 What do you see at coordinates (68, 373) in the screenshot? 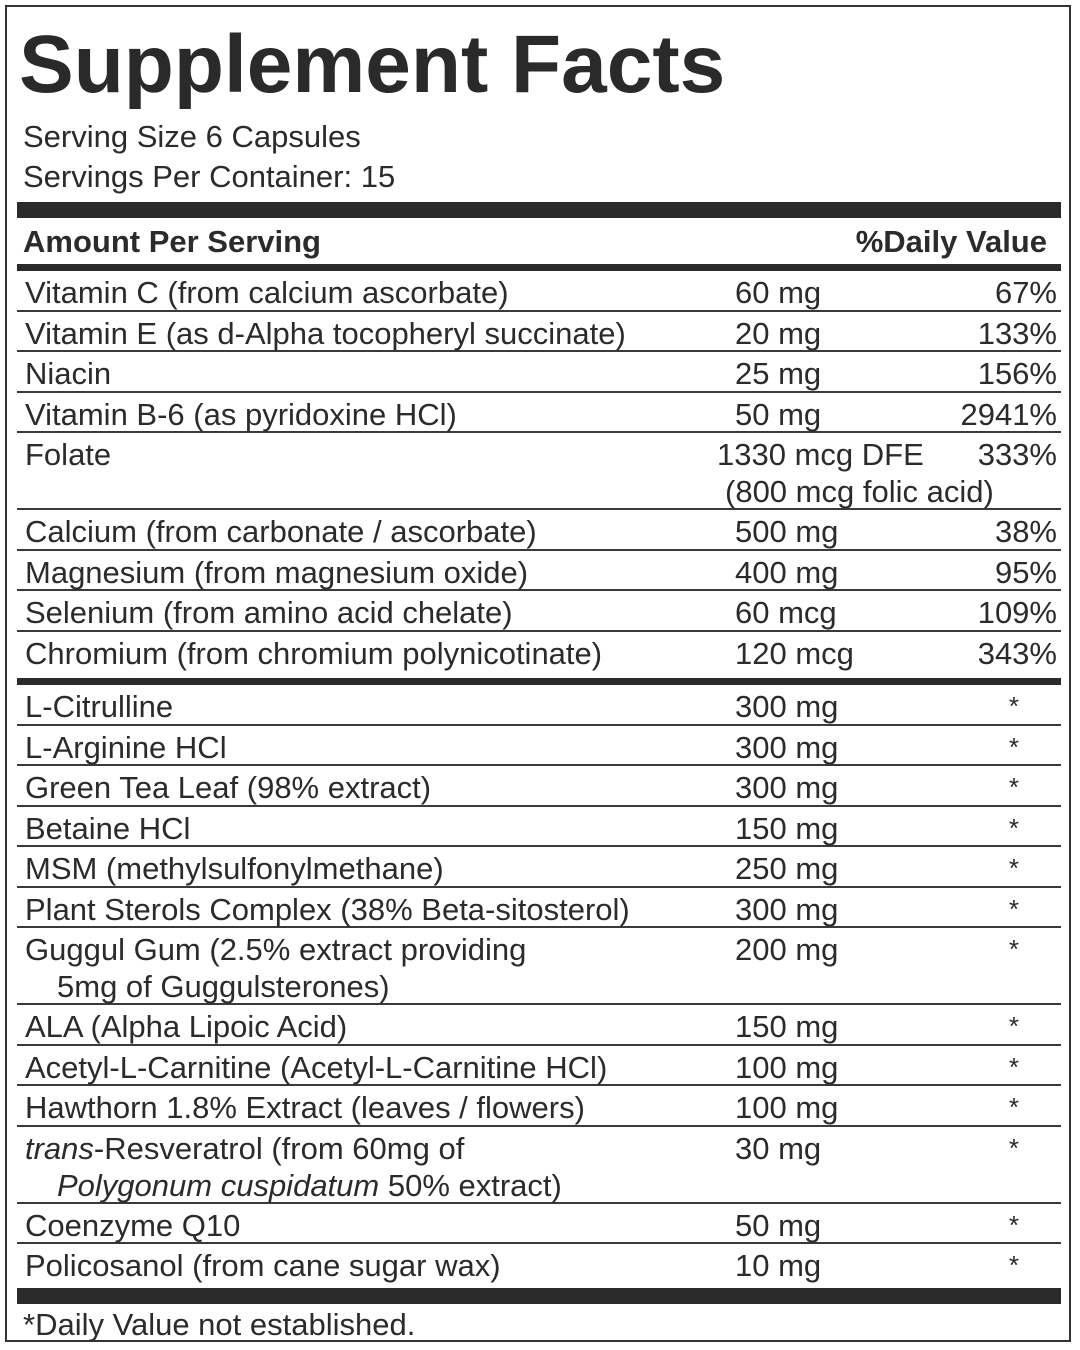
I see `ingredient-name: Niacin` at bounding box center [68, 373].